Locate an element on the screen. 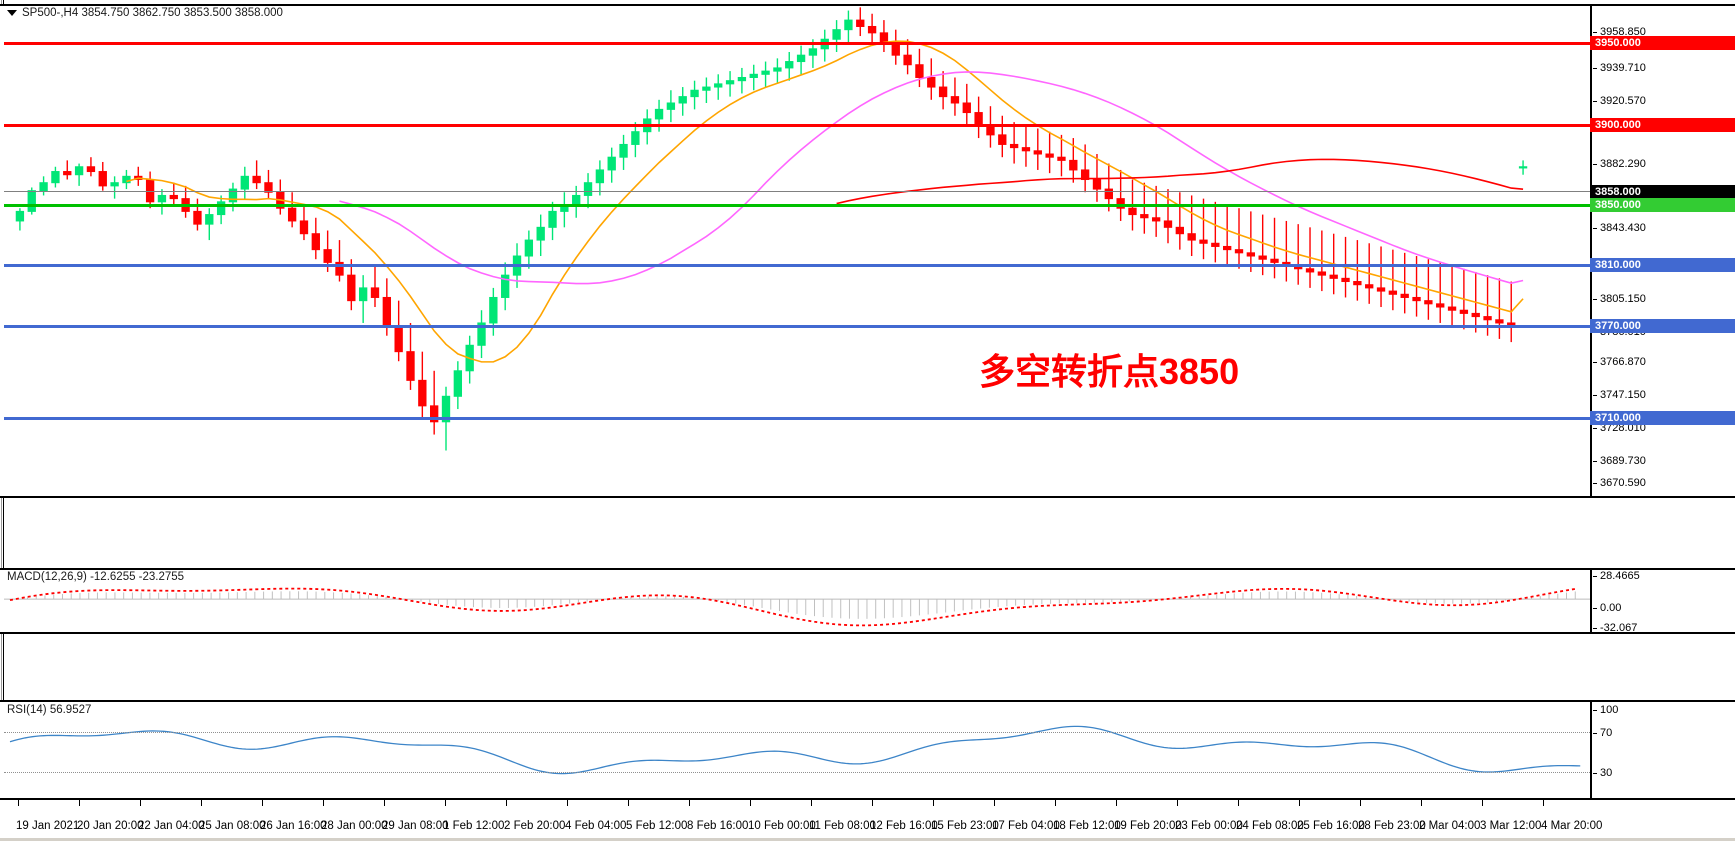  price-tick: 3728.010 is located at coordinates (1619, 428).